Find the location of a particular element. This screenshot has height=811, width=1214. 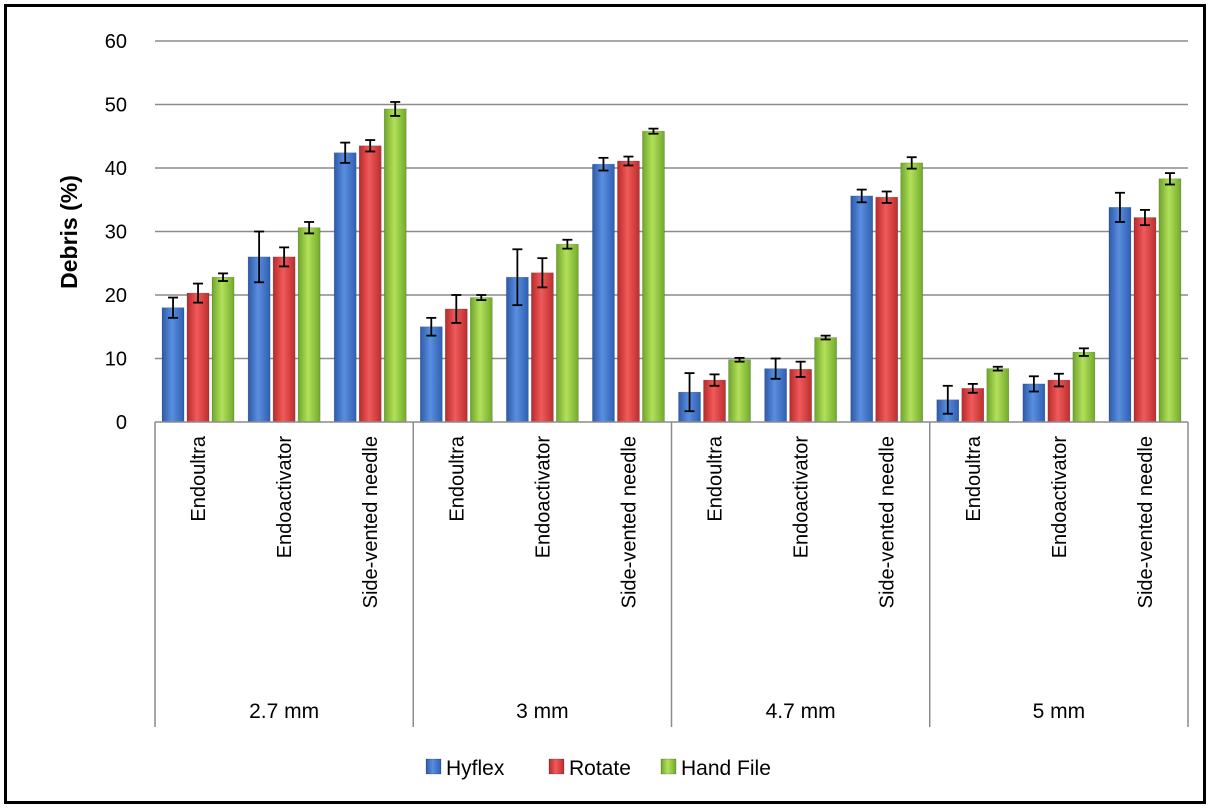

y-tick-label: 60 is located at coordinates (116, 42).